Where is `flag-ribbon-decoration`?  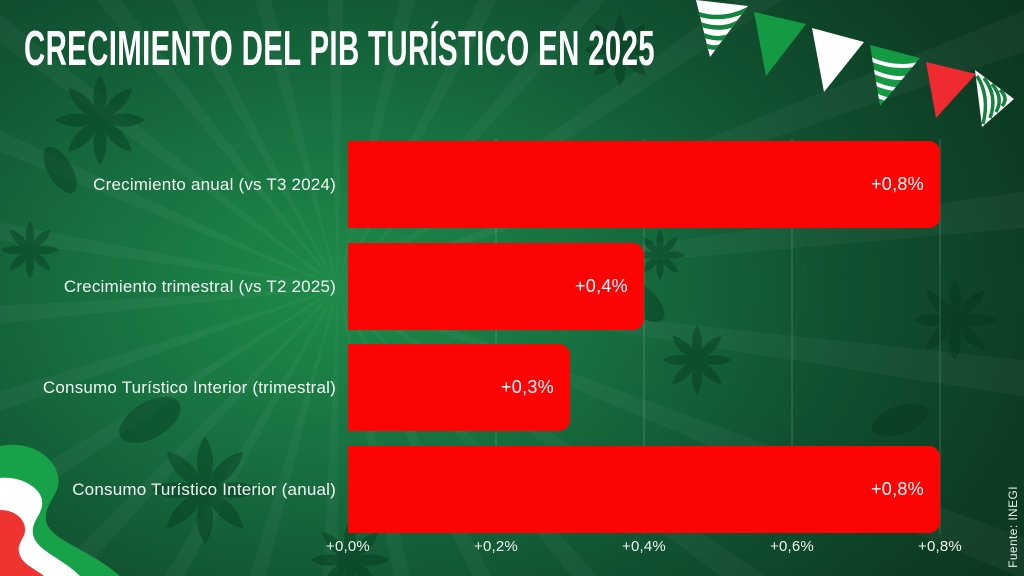
flag-ribbon-decoration is located at coordinates (60, 510).